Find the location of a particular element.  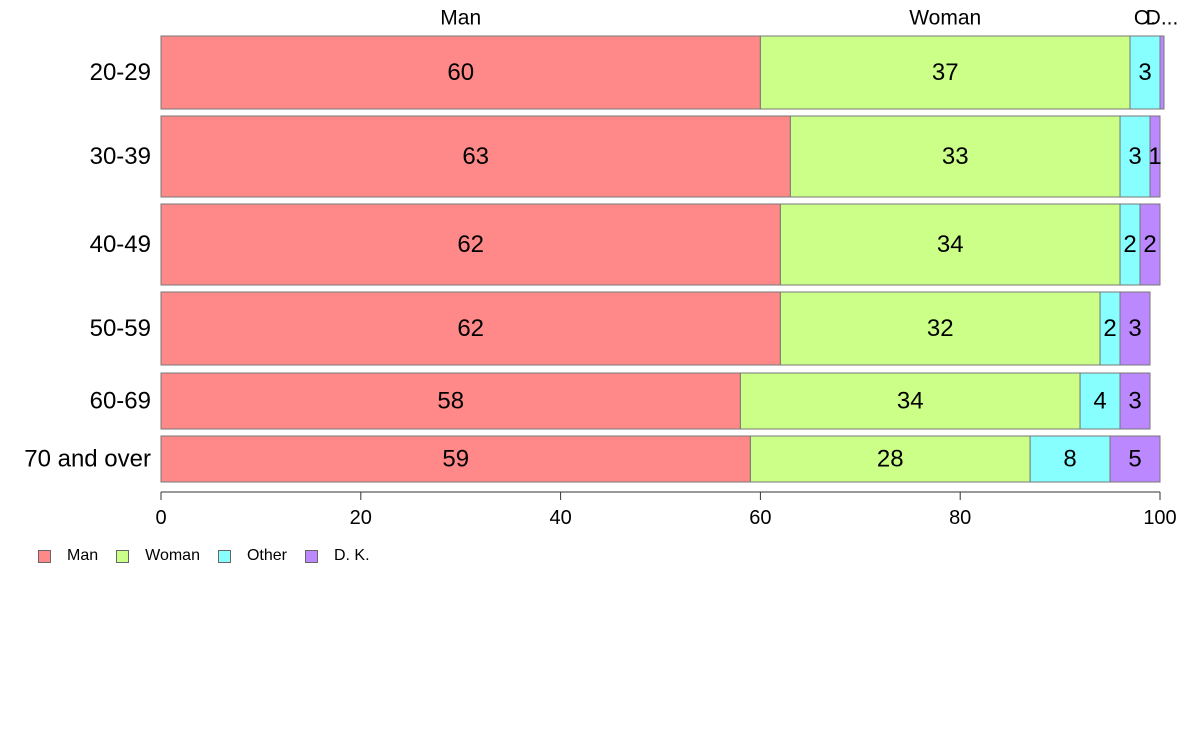

data-label-other-30-39: 3 is located at coordinates (1134, 156).